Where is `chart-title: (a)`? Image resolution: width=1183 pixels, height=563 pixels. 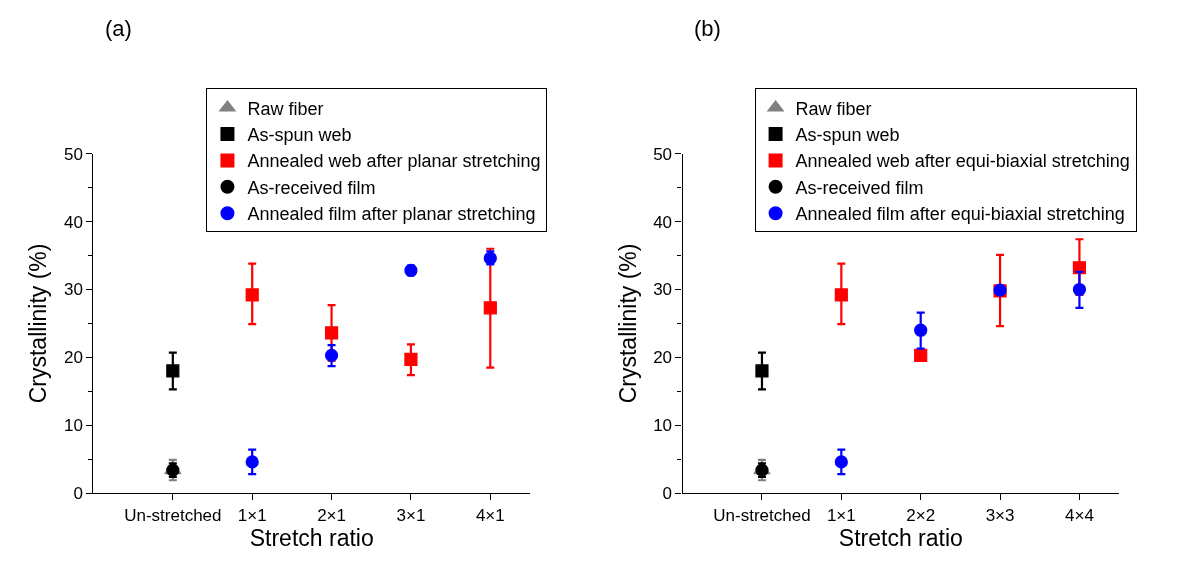
chart-title: (a) is located at coordinates (118, 28).